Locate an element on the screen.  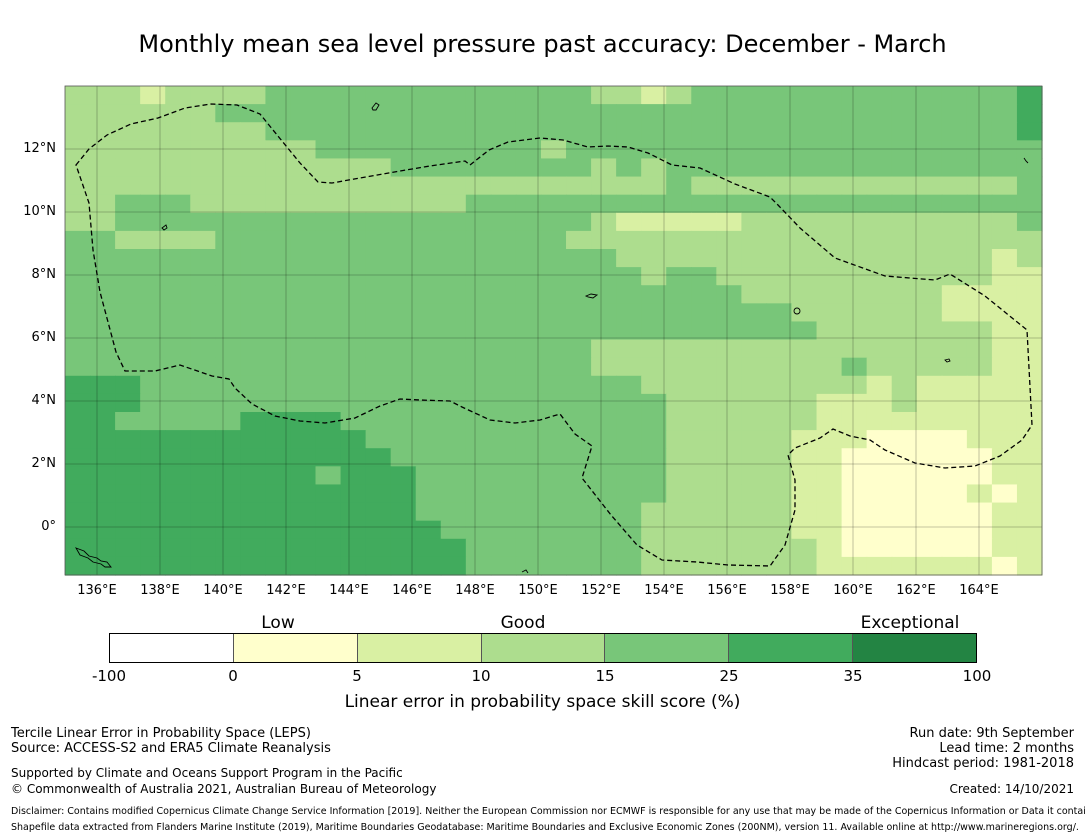
colorbar-category-good: Good is located at coordinates (523, 623).